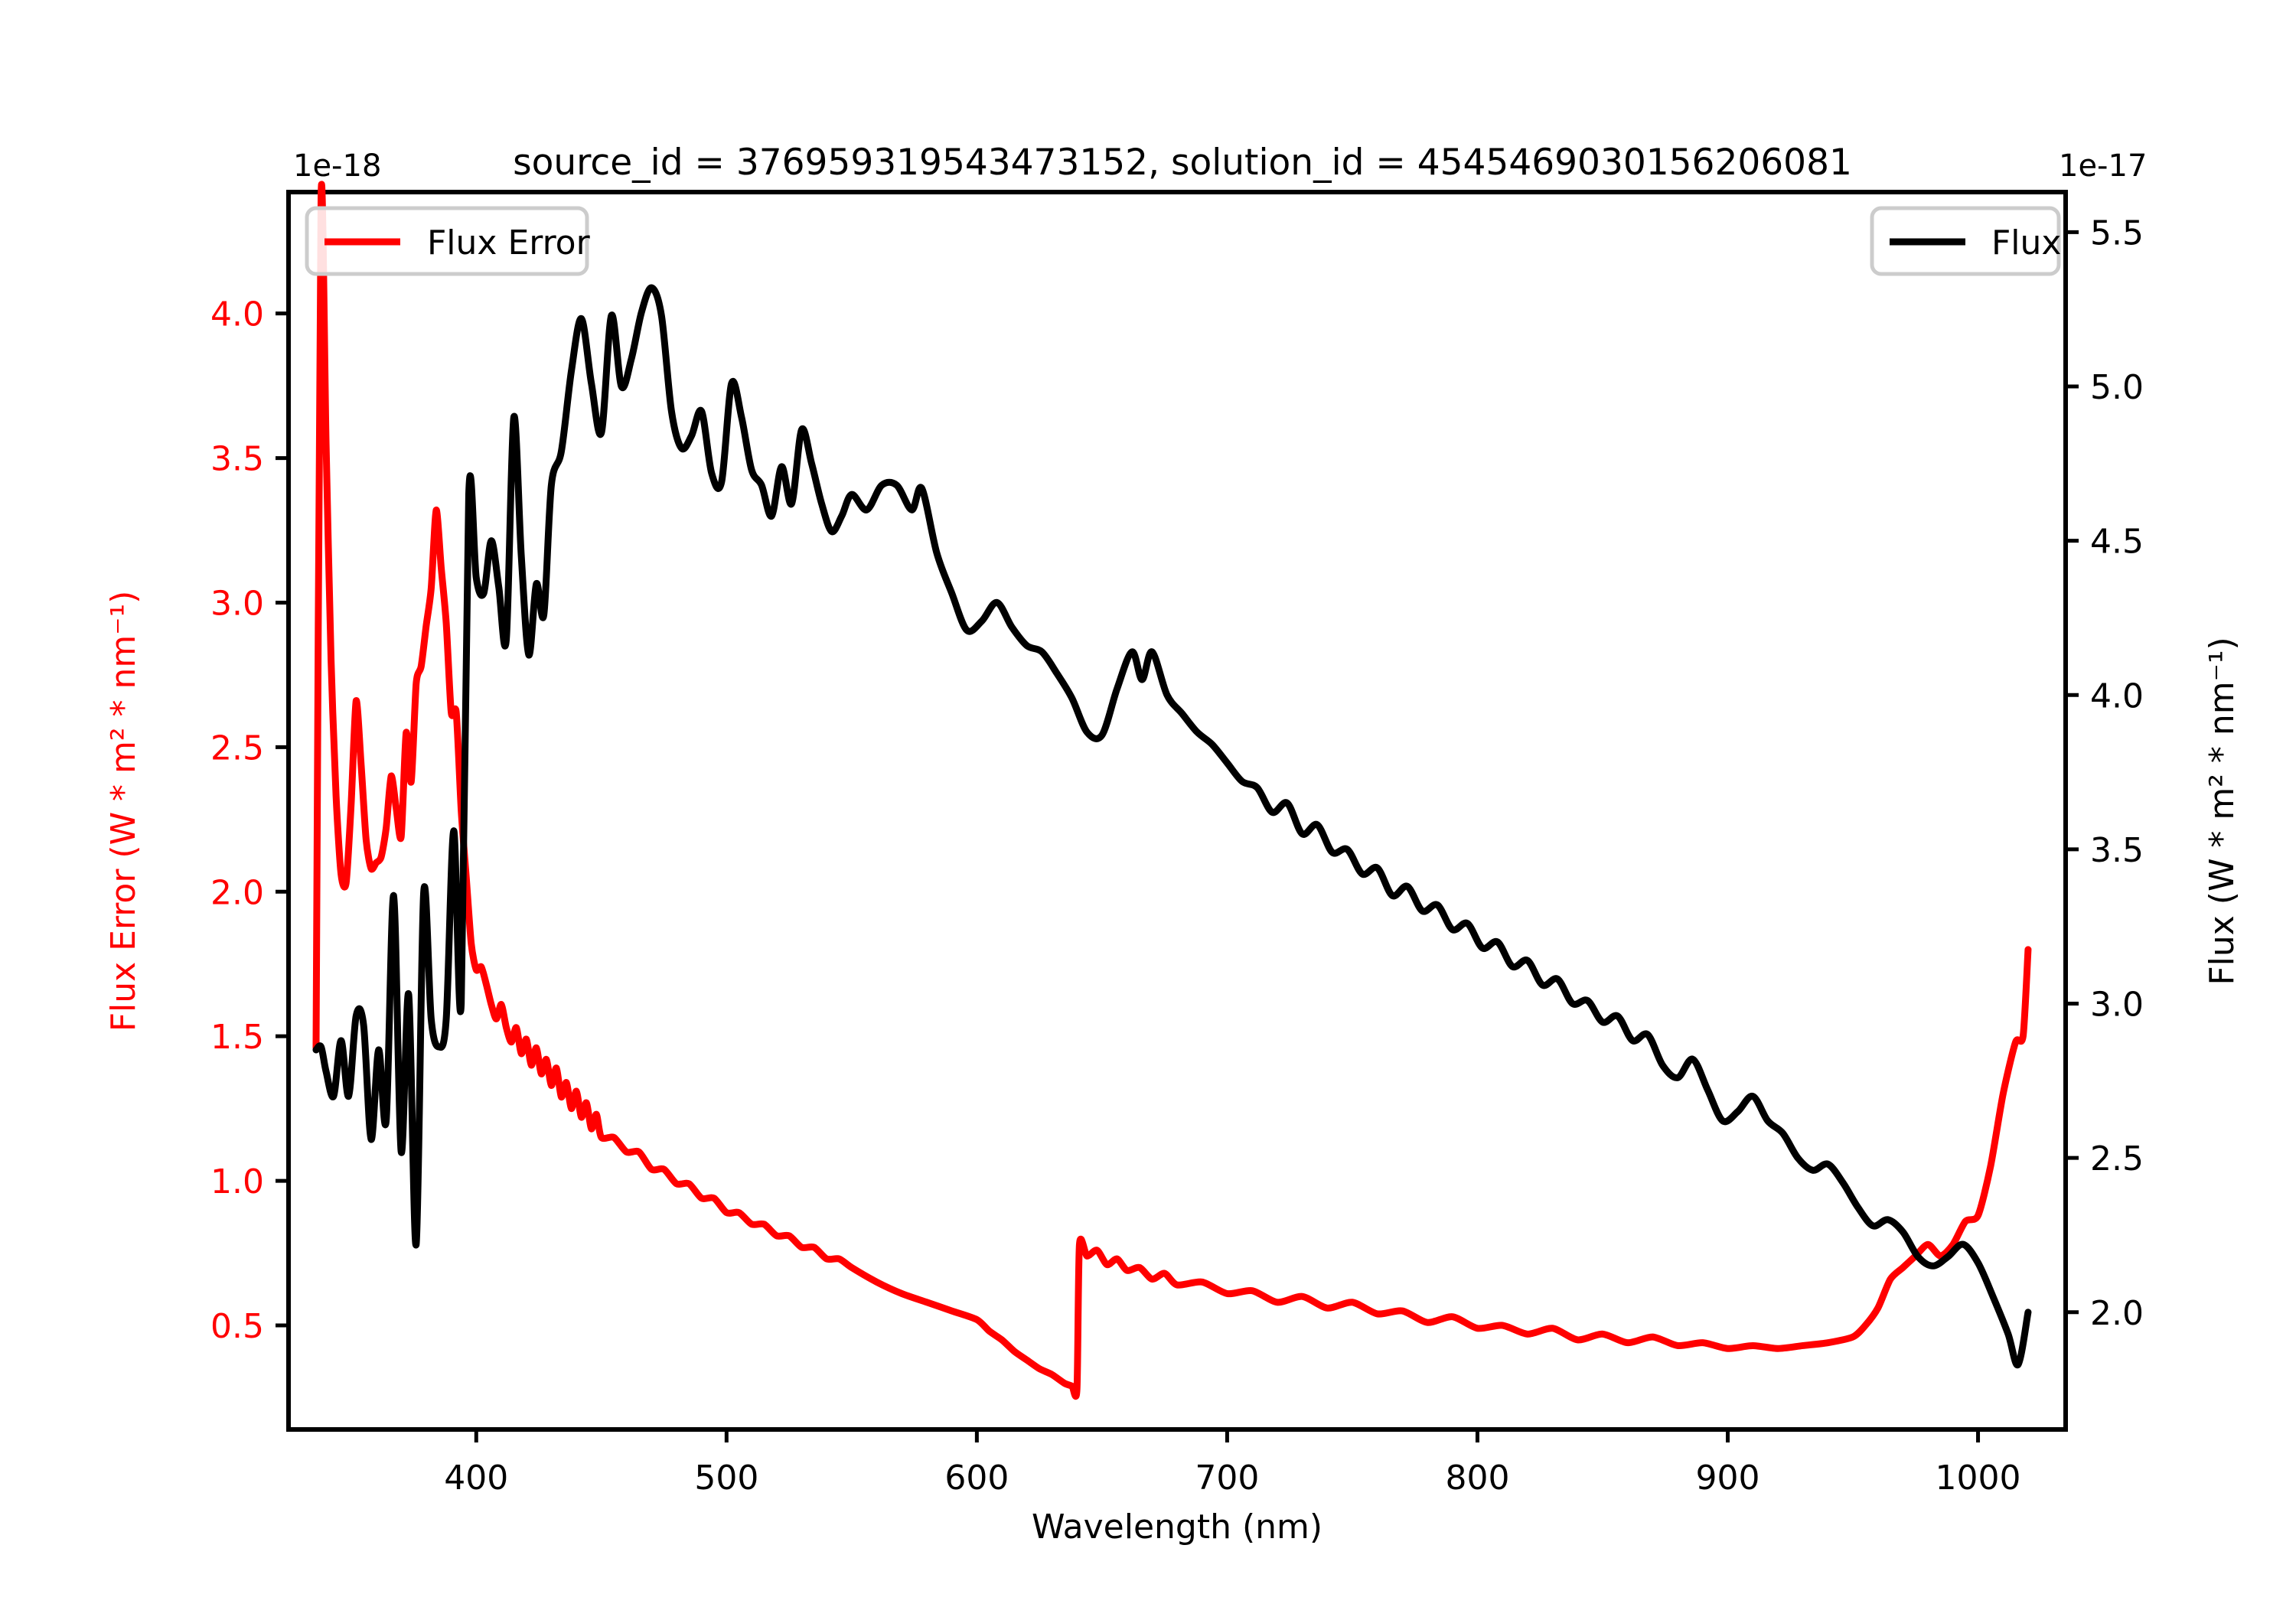 This screenshot has width=2296, height=1607. What do you see at coordinates (237, 460) in the screenshot?
I see `left-y-tick-label: 3.5` at bounding box center [237, 460].